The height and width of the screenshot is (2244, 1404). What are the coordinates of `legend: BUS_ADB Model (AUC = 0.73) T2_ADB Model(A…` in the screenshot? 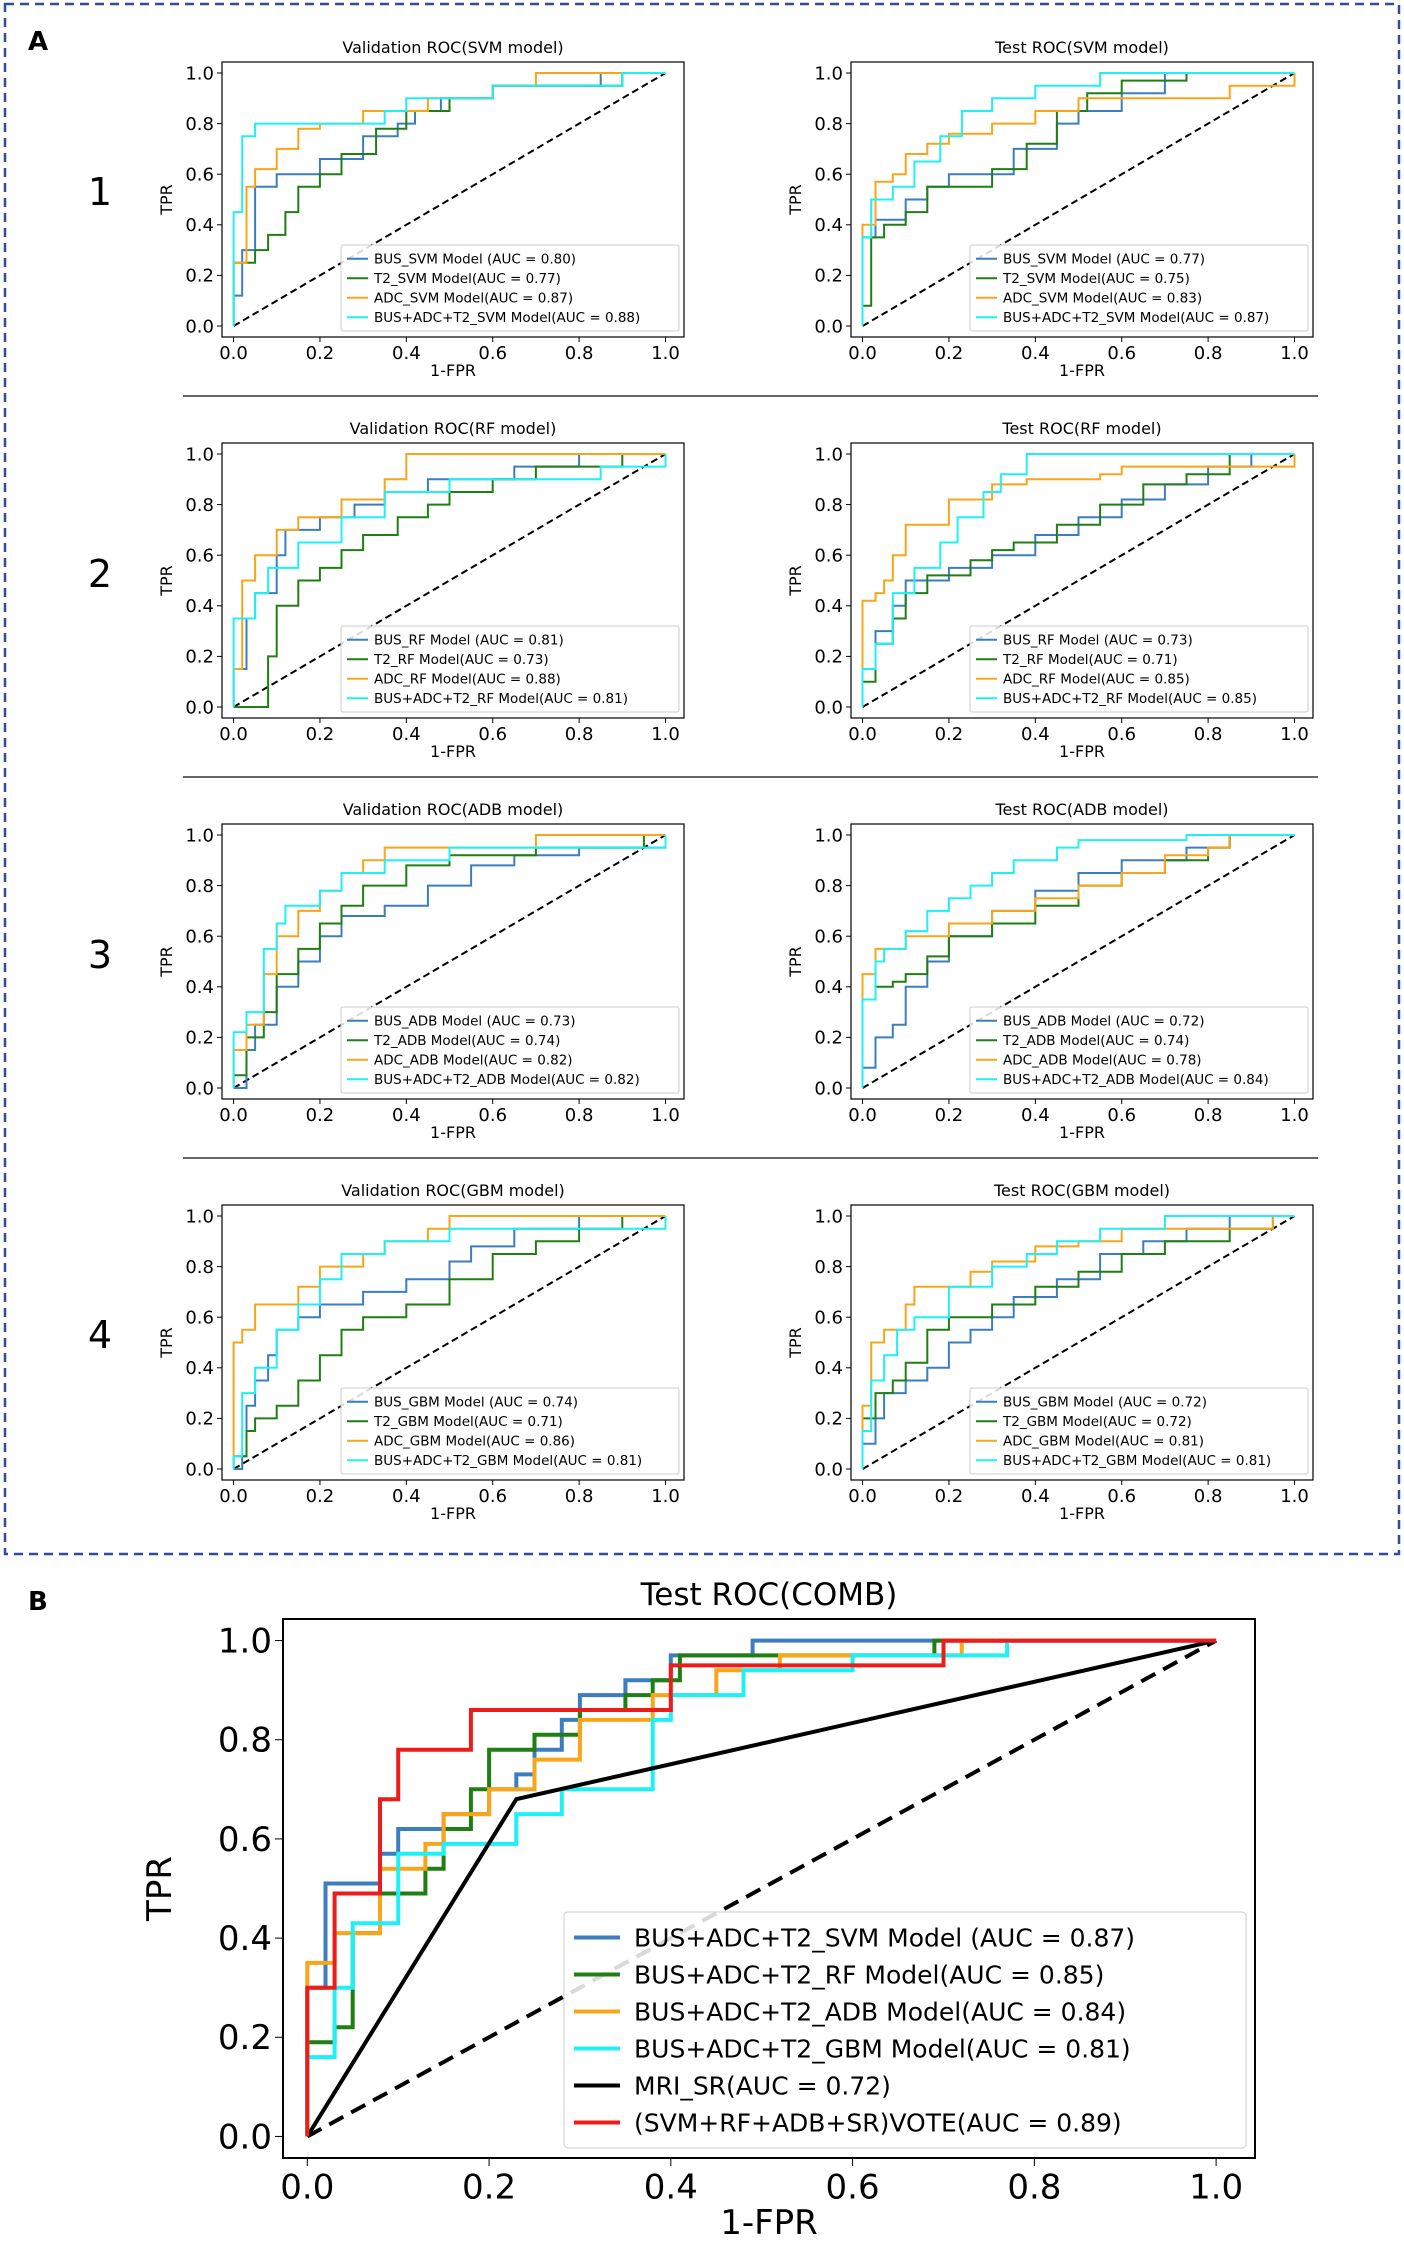 It's located at (510, 1050).